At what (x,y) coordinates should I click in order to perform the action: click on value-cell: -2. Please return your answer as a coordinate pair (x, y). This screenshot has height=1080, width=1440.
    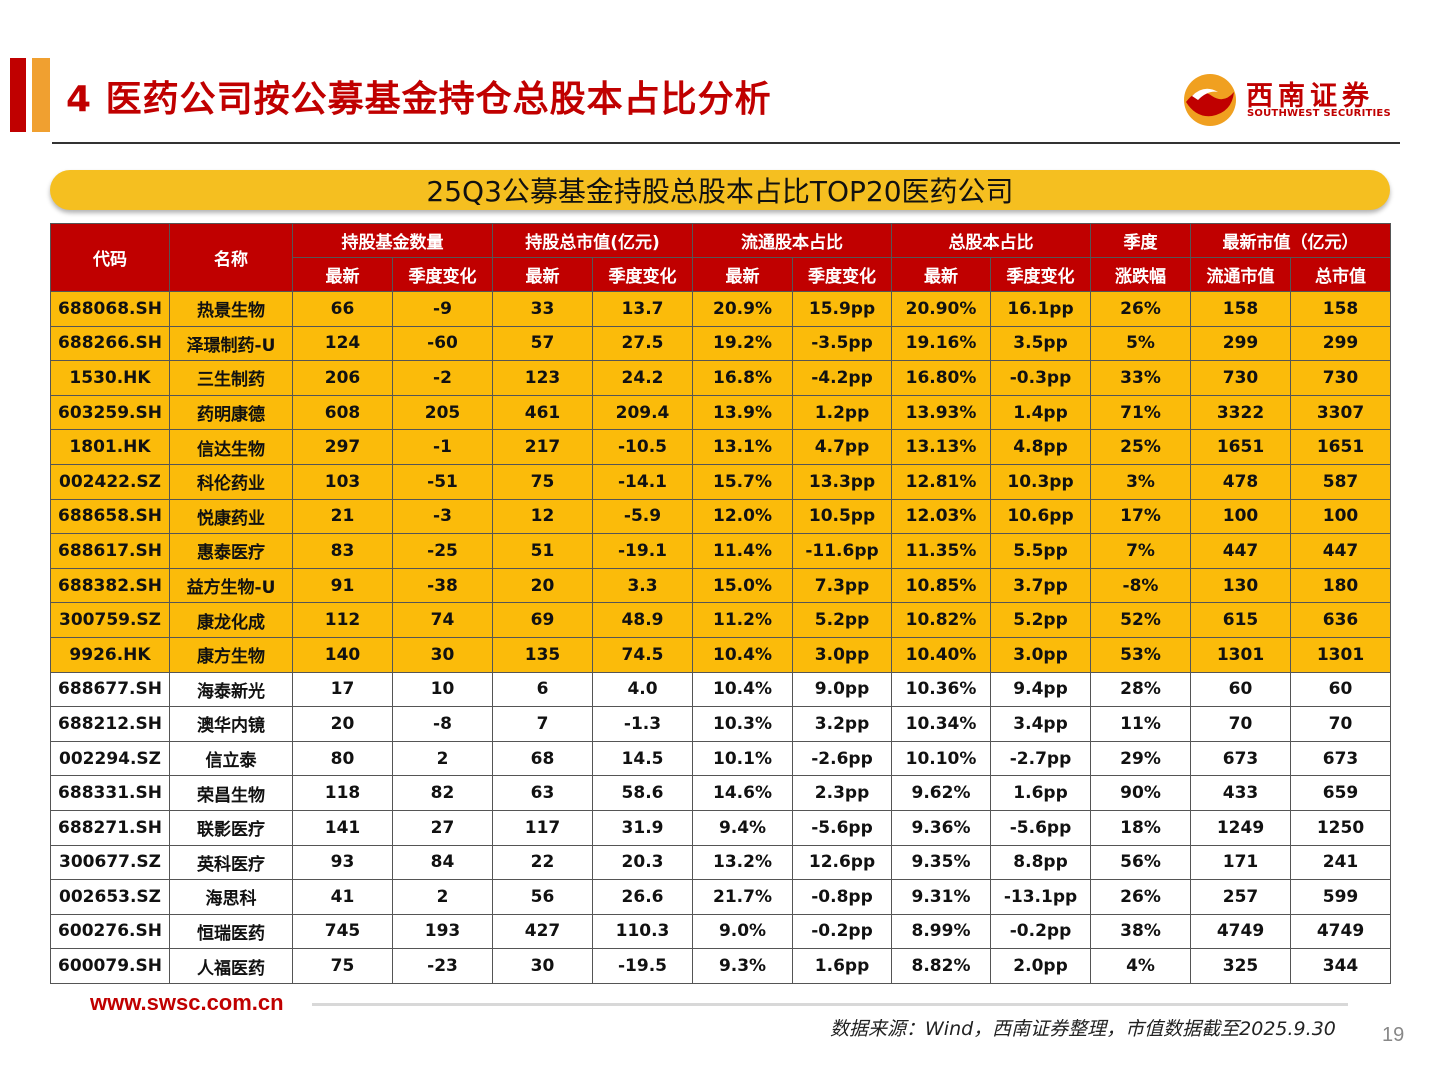
    Looking at the image, I should click on (442, 378).